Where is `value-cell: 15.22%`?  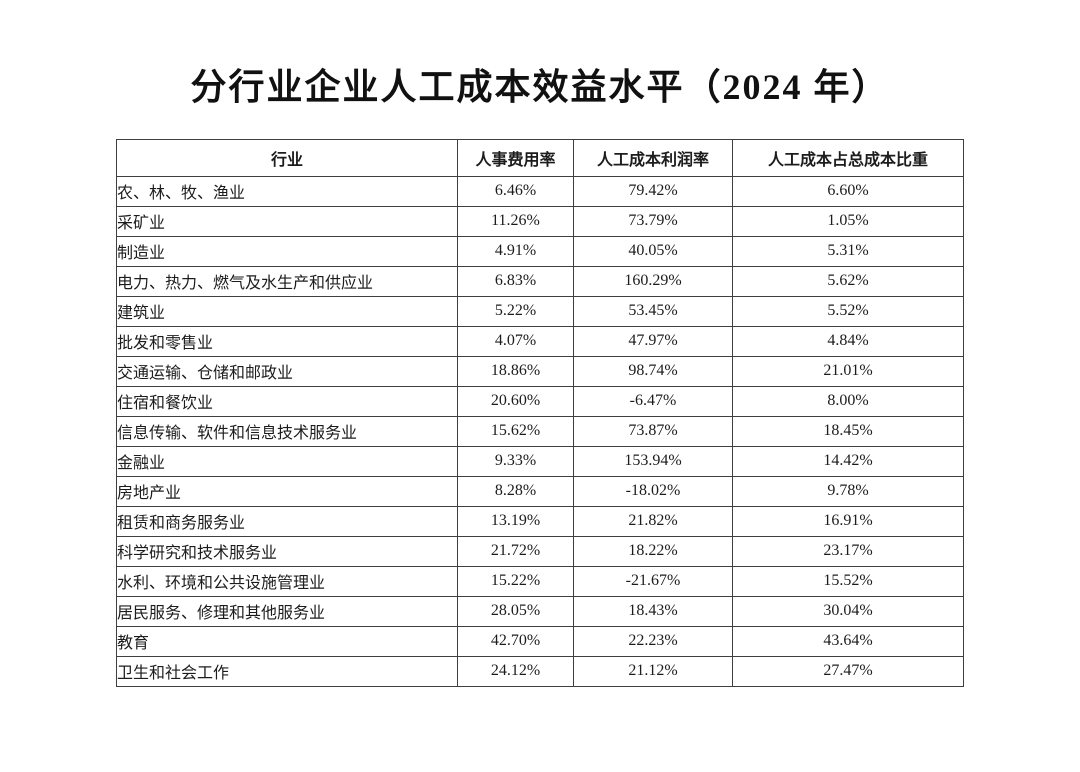 value-cell: 15.22% is located at coordinates (515, 581).